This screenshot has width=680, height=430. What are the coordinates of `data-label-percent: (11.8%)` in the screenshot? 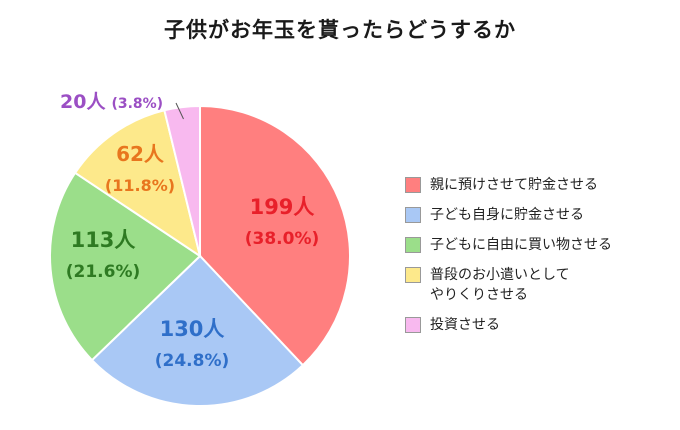 It's located at (140, 185).